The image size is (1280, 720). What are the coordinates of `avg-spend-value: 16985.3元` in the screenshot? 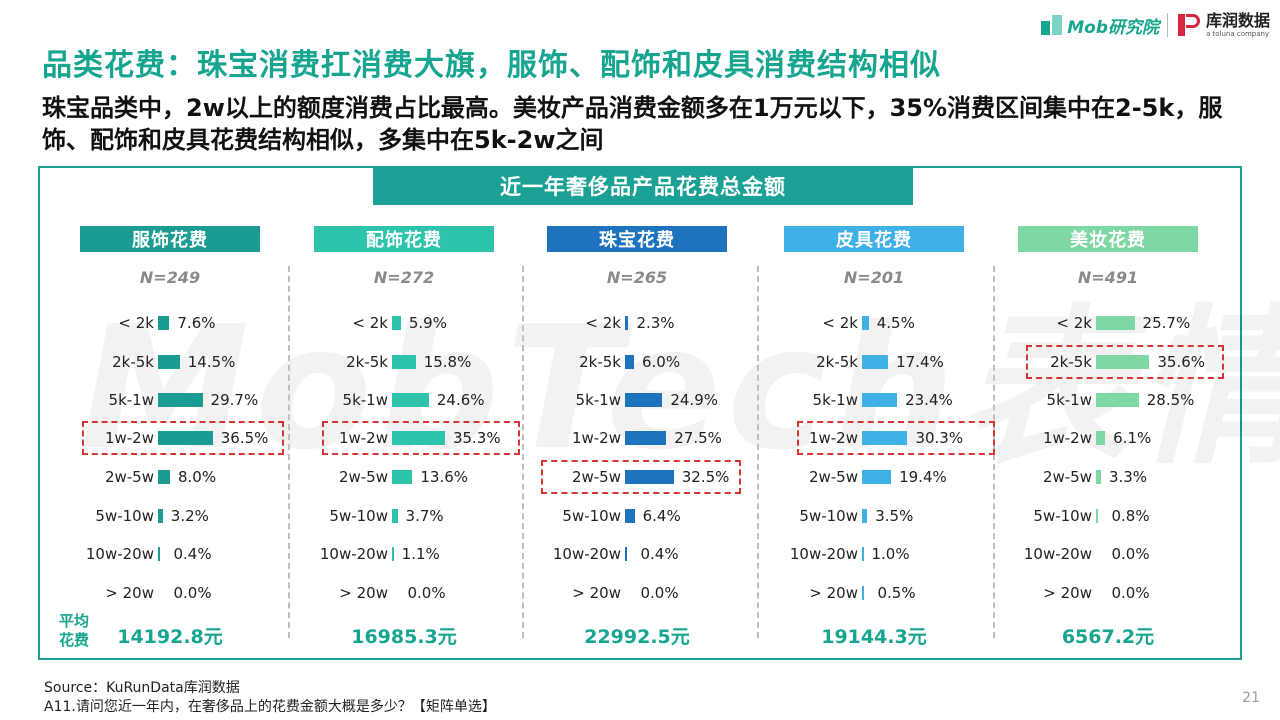 It's located at (404, 637).